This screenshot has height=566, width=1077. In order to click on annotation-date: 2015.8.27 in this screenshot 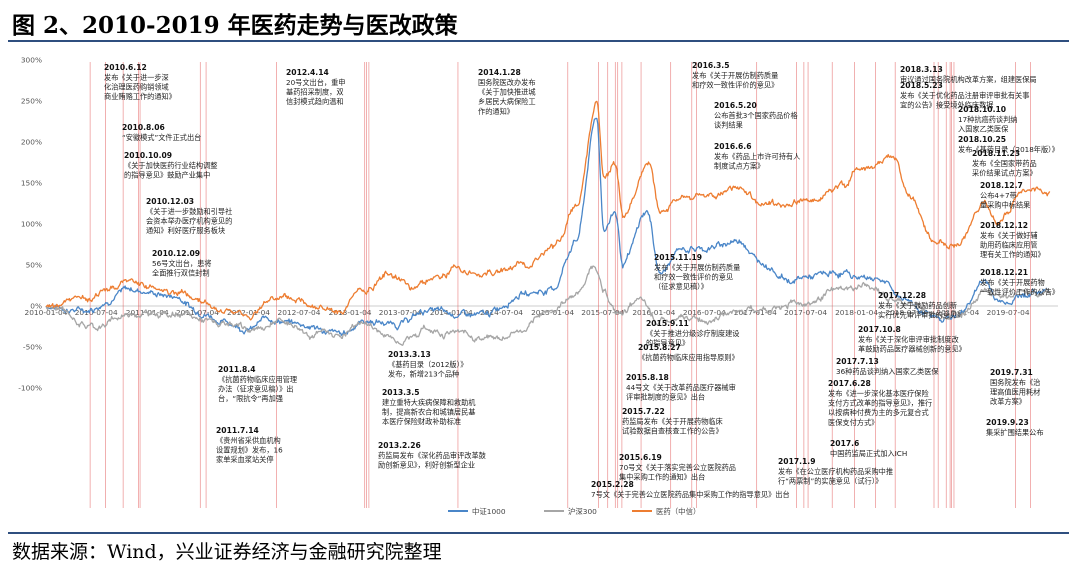, I will do `click(659, 347)`.